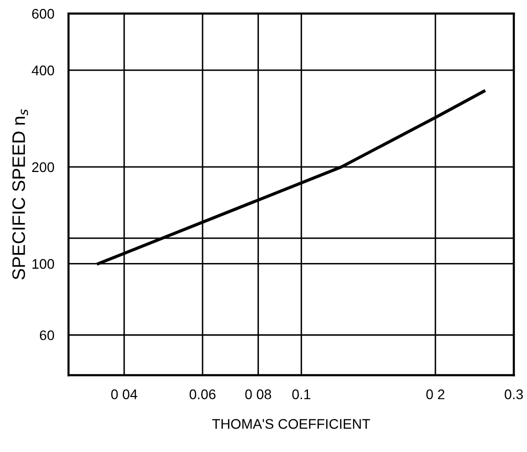  What do you see at coordinates (47, 335) in the screenshot?
I see `y-tick-label: 60` at bounding box center [47, 335].